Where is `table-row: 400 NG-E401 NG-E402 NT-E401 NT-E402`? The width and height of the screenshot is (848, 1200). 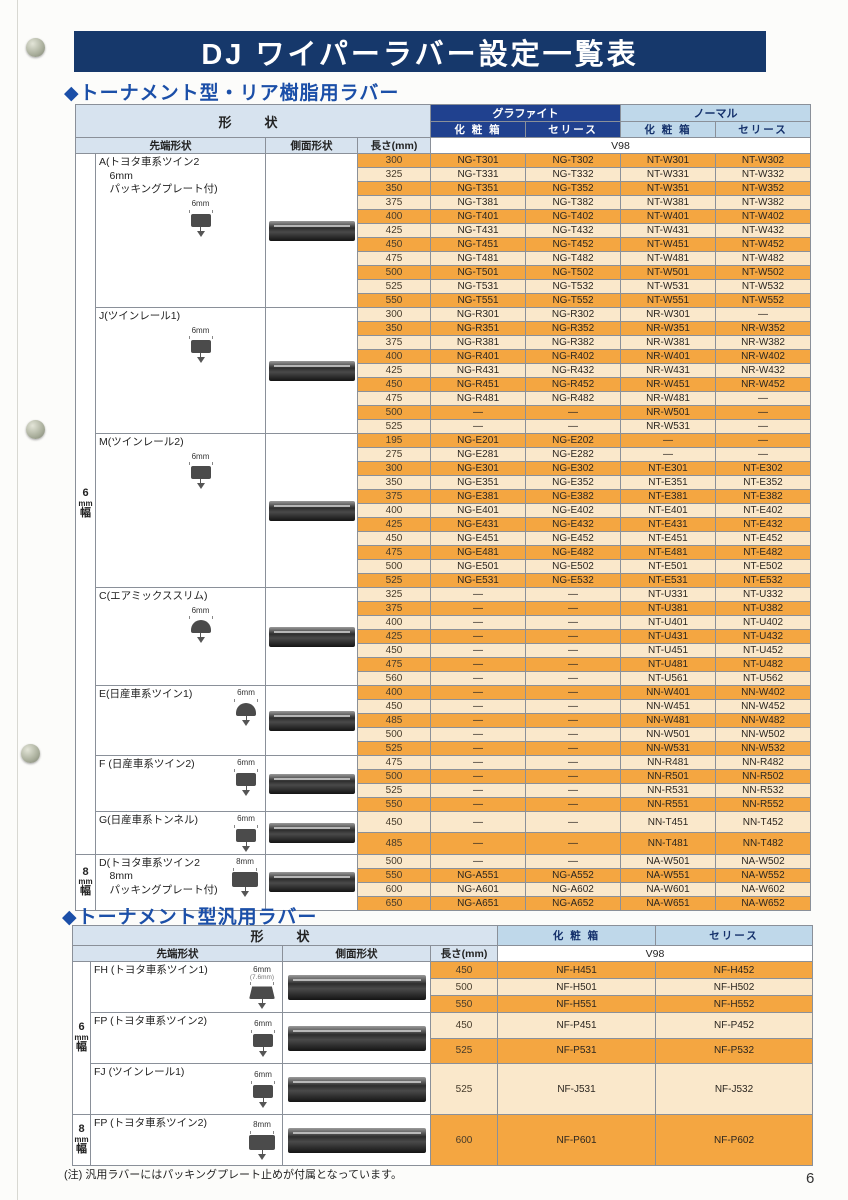 table-row: 400 NG-E401 NG-E402 NT-E401 NT-E402 is located at coordinates (444, 510).